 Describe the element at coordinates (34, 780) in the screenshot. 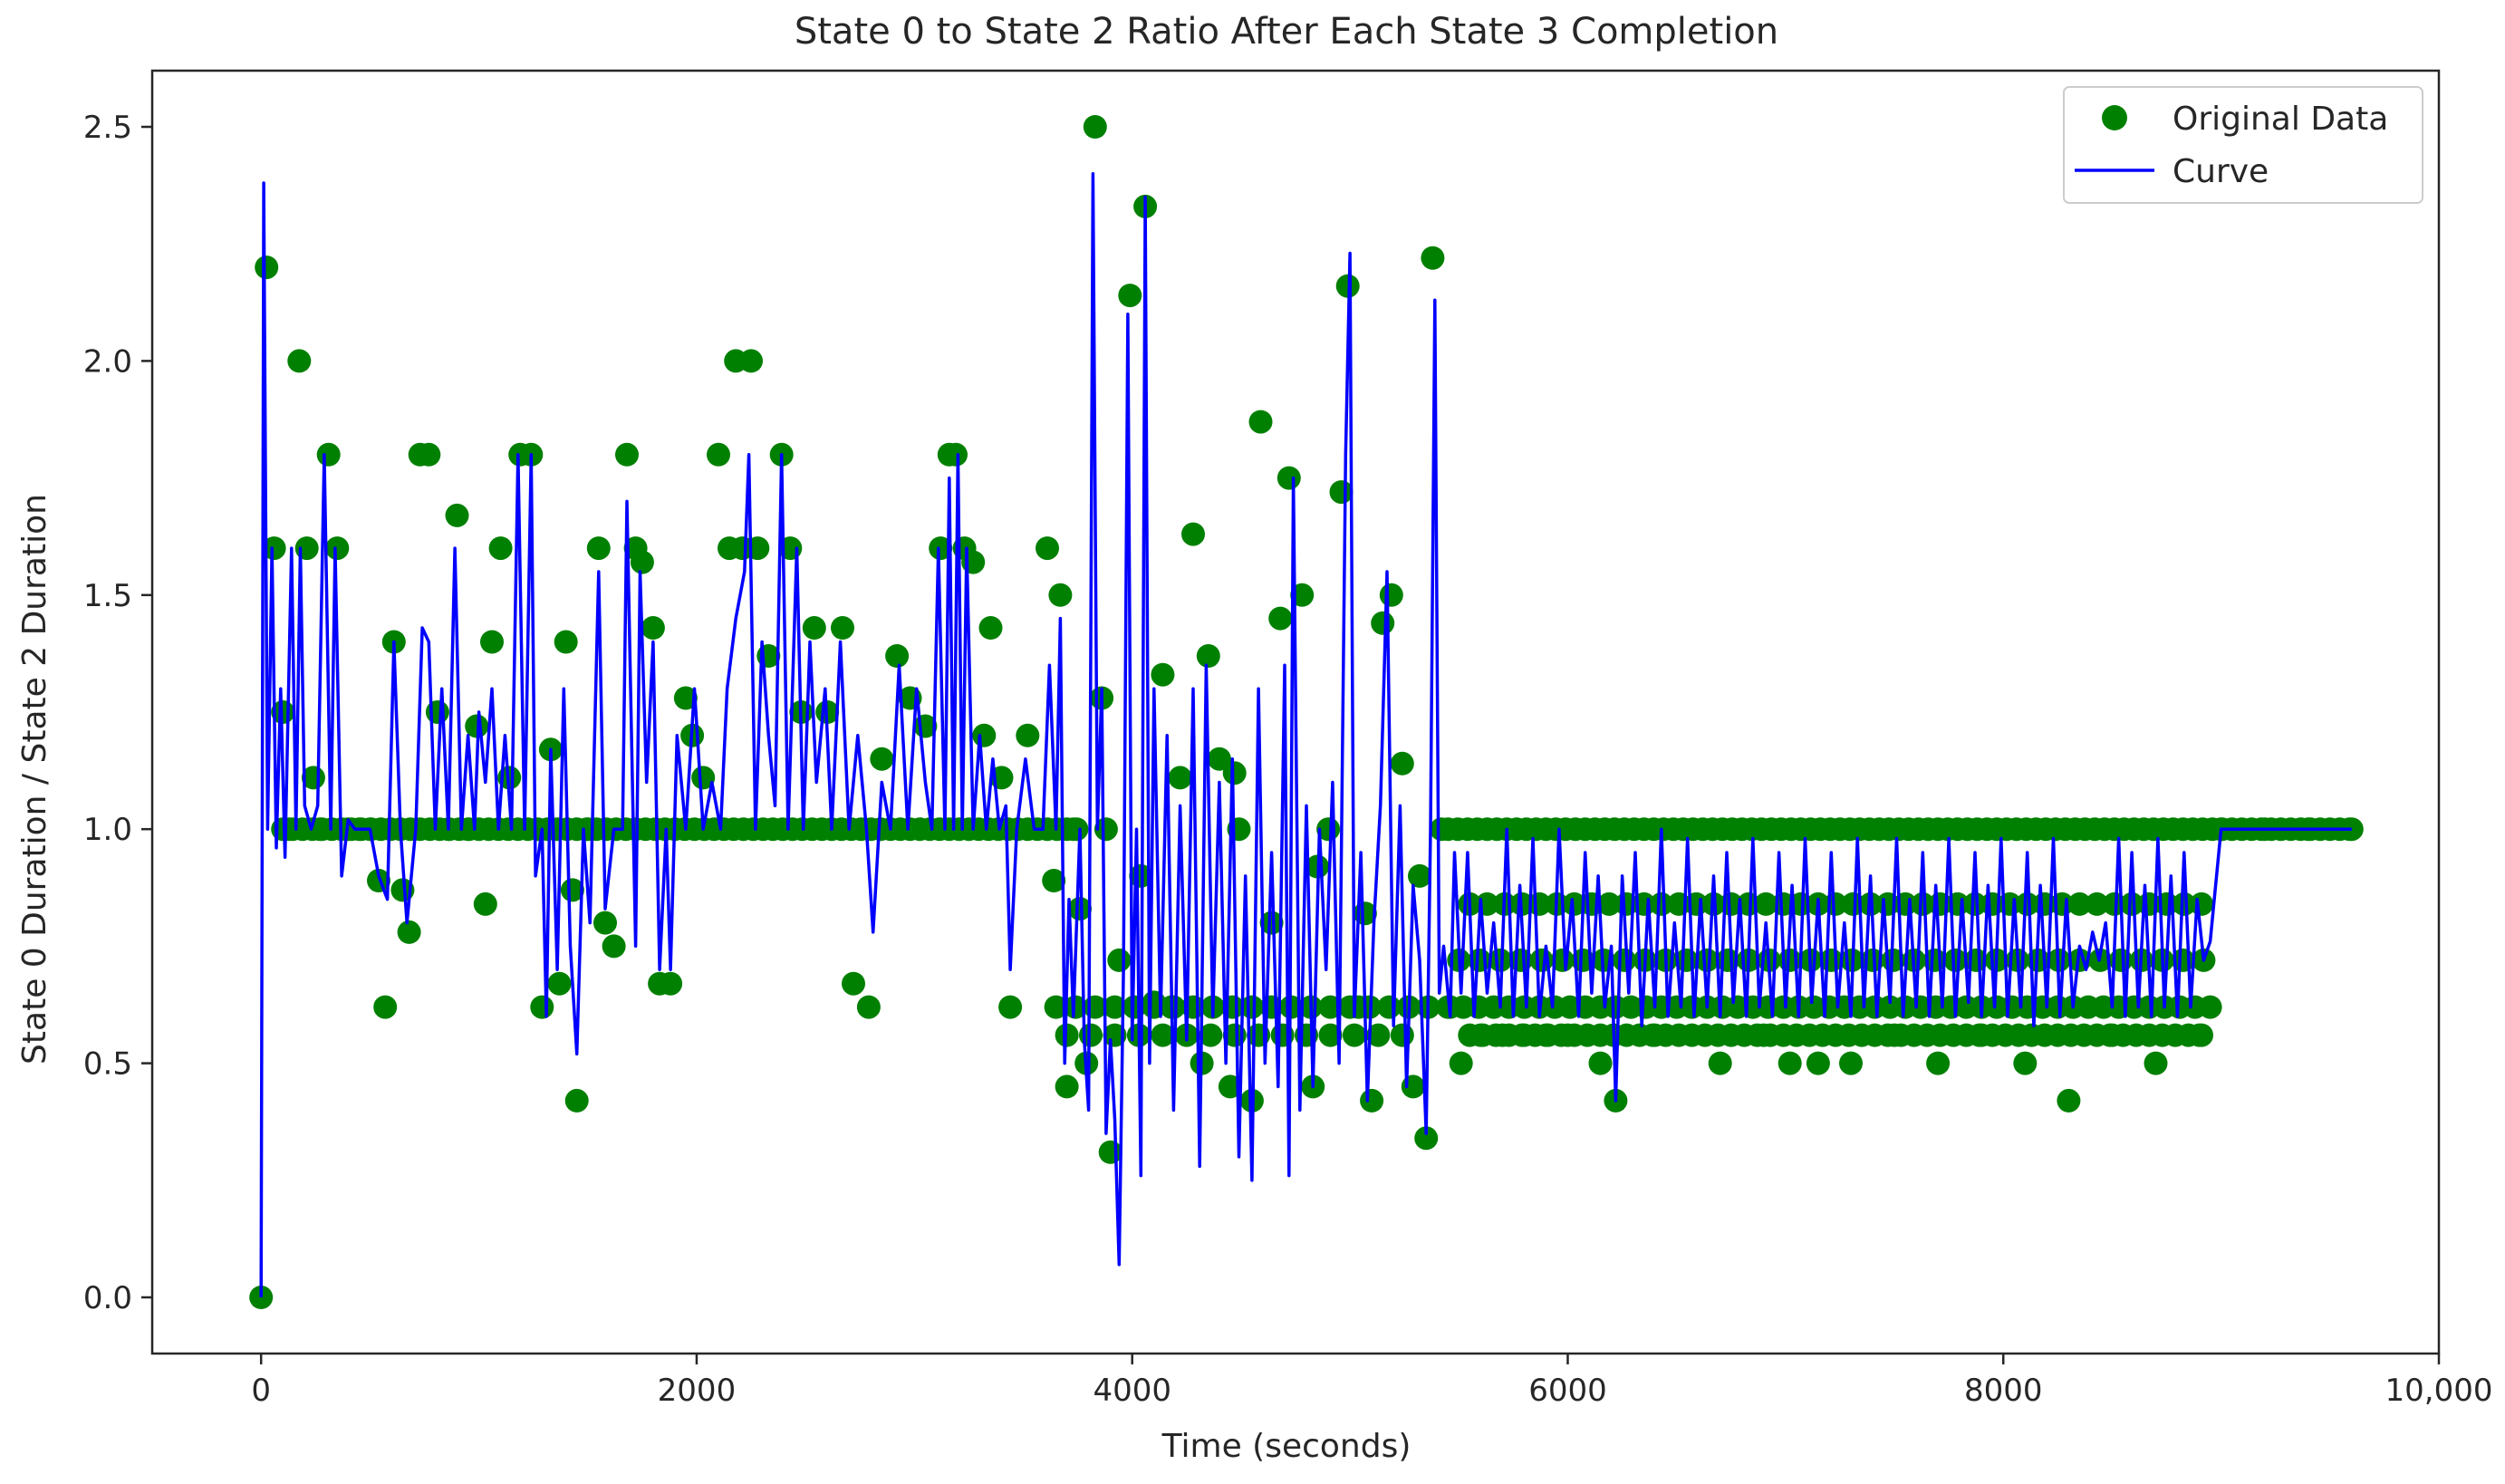

I see `y-axis-label: State 0 Duration / State 2 Duration` at that location.